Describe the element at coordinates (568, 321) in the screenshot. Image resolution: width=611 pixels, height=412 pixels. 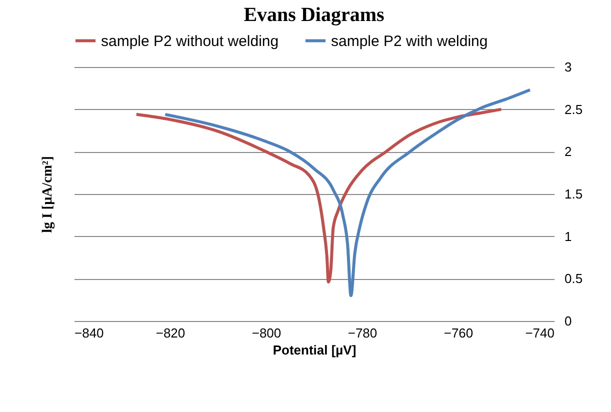
I see `y-tick-label: 0` at that location.